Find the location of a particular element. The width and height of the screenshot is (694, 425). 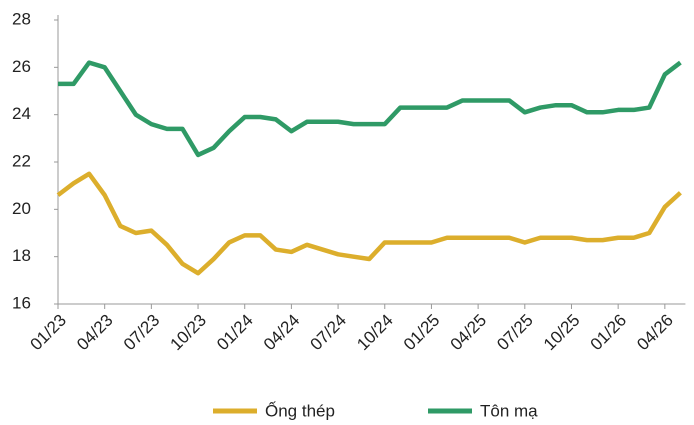

y-tick-label: 24 is located at coordinates (21, 113).